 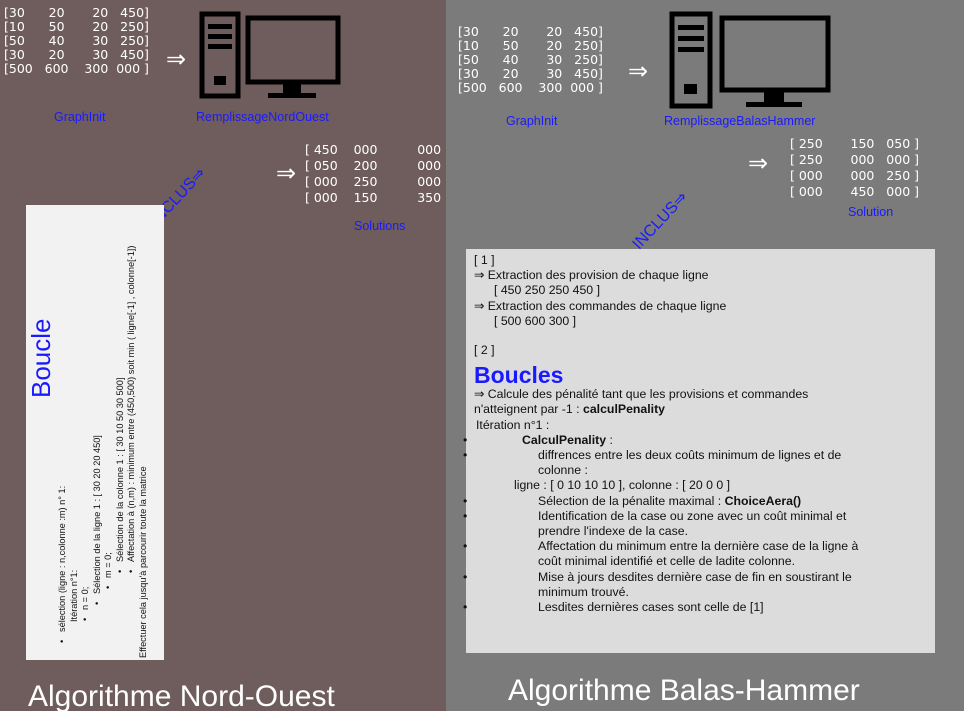 I want to click on solution-label: Solution, so click(x=871, y=212).